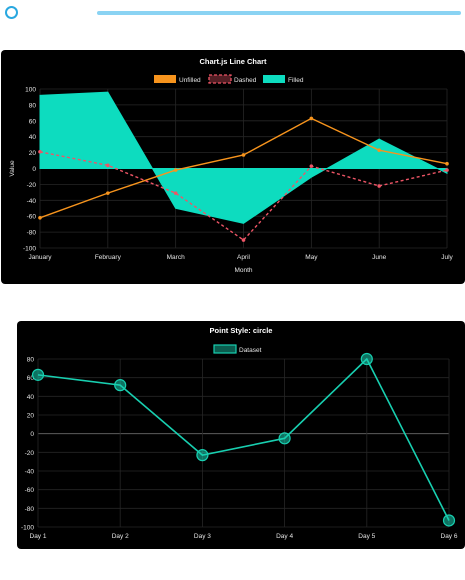  I want to click on chart1-ytick-label: 20, so click(33, 153).